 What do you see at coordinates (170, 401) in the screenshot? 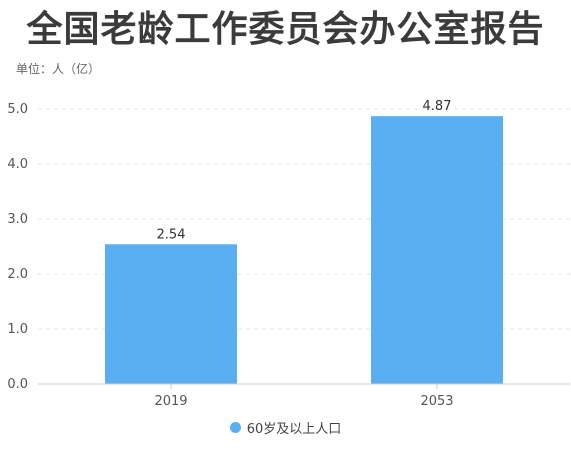
I see `x-tick-label: 2019` at bounding box center [170, 401].